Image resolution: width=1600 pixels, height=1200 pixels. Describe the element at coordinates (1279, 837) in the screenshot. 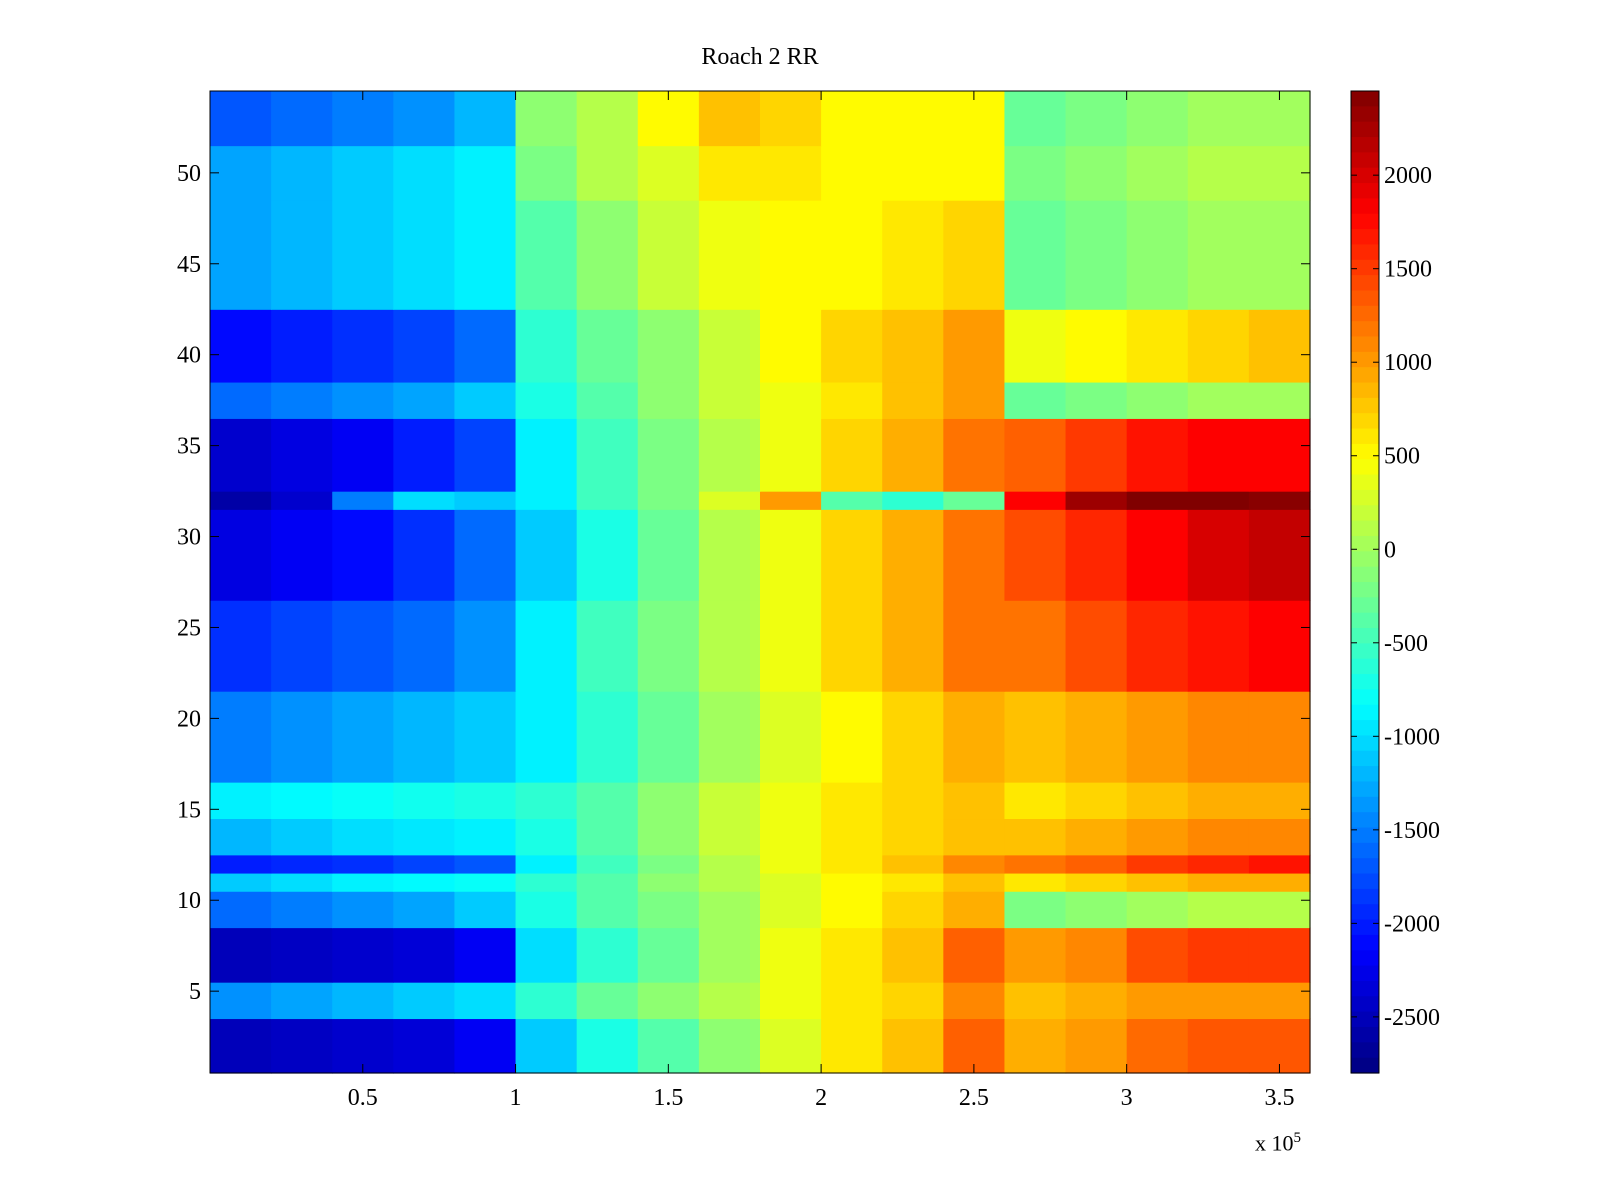

I see `heatmap-cell-row13-col17` at that location.